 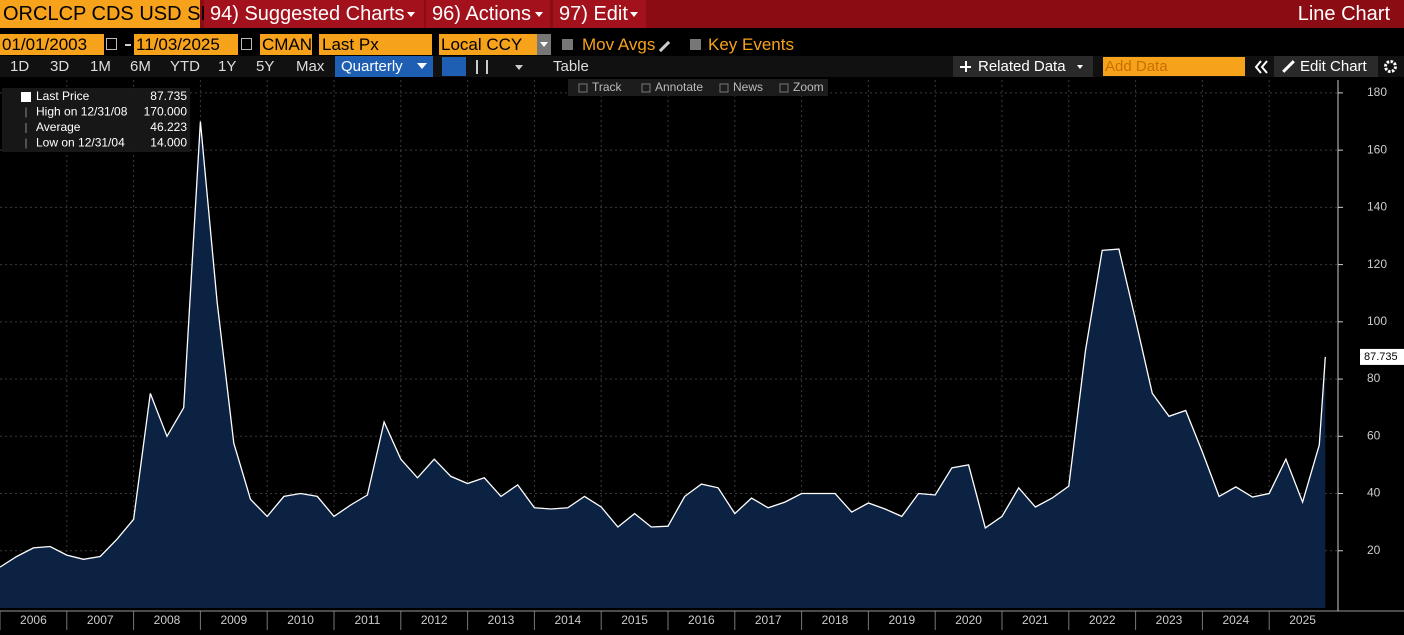 I want to click on y-tick-label: 60, so click(x=1374, y=435).